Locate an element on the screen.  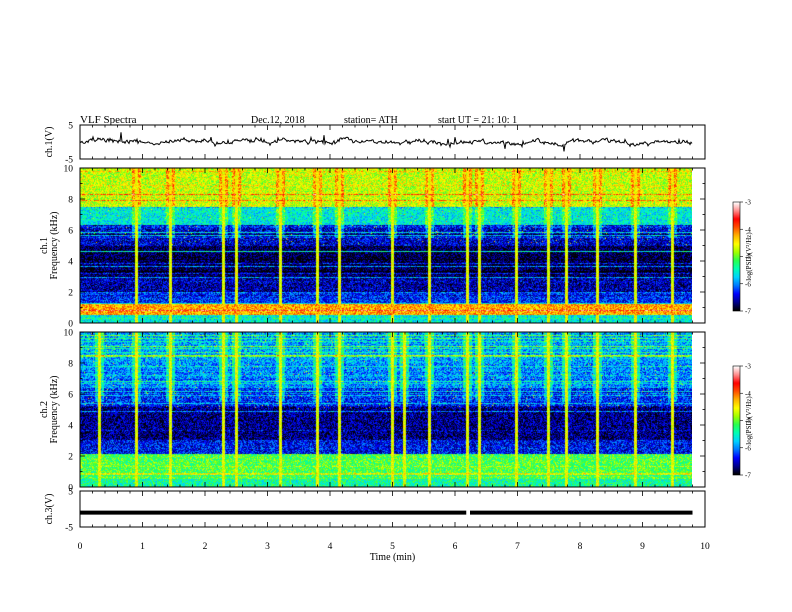
y-axis-label: ch.1 is located at coordinates (44, 245).